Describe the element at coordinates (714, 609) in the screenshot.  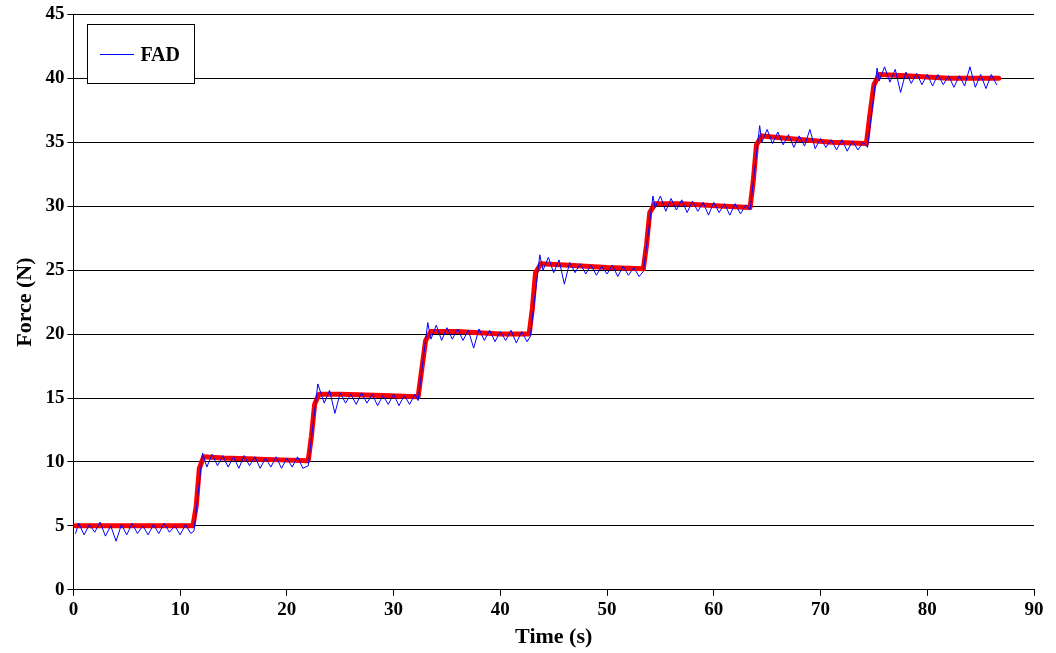
I see `x-tick-label: 60` at that location.